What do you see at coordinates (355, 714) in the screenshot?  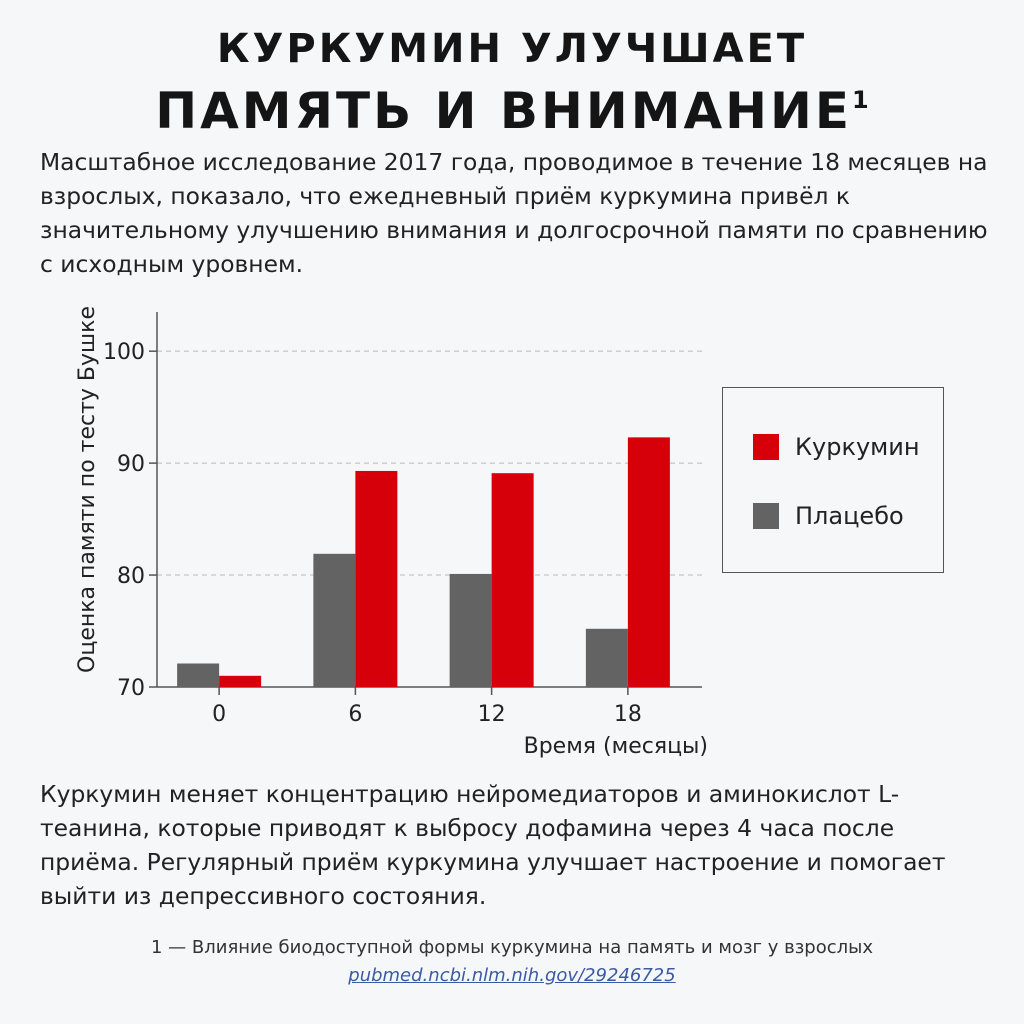 I see `x-tick-label-6: 6` at bounding box center [355, 714].